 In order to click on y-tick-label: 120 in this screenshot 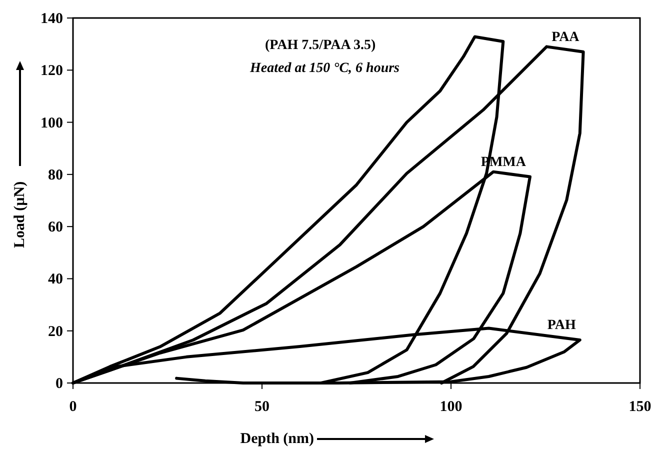, I will do `click(51, 71)`.